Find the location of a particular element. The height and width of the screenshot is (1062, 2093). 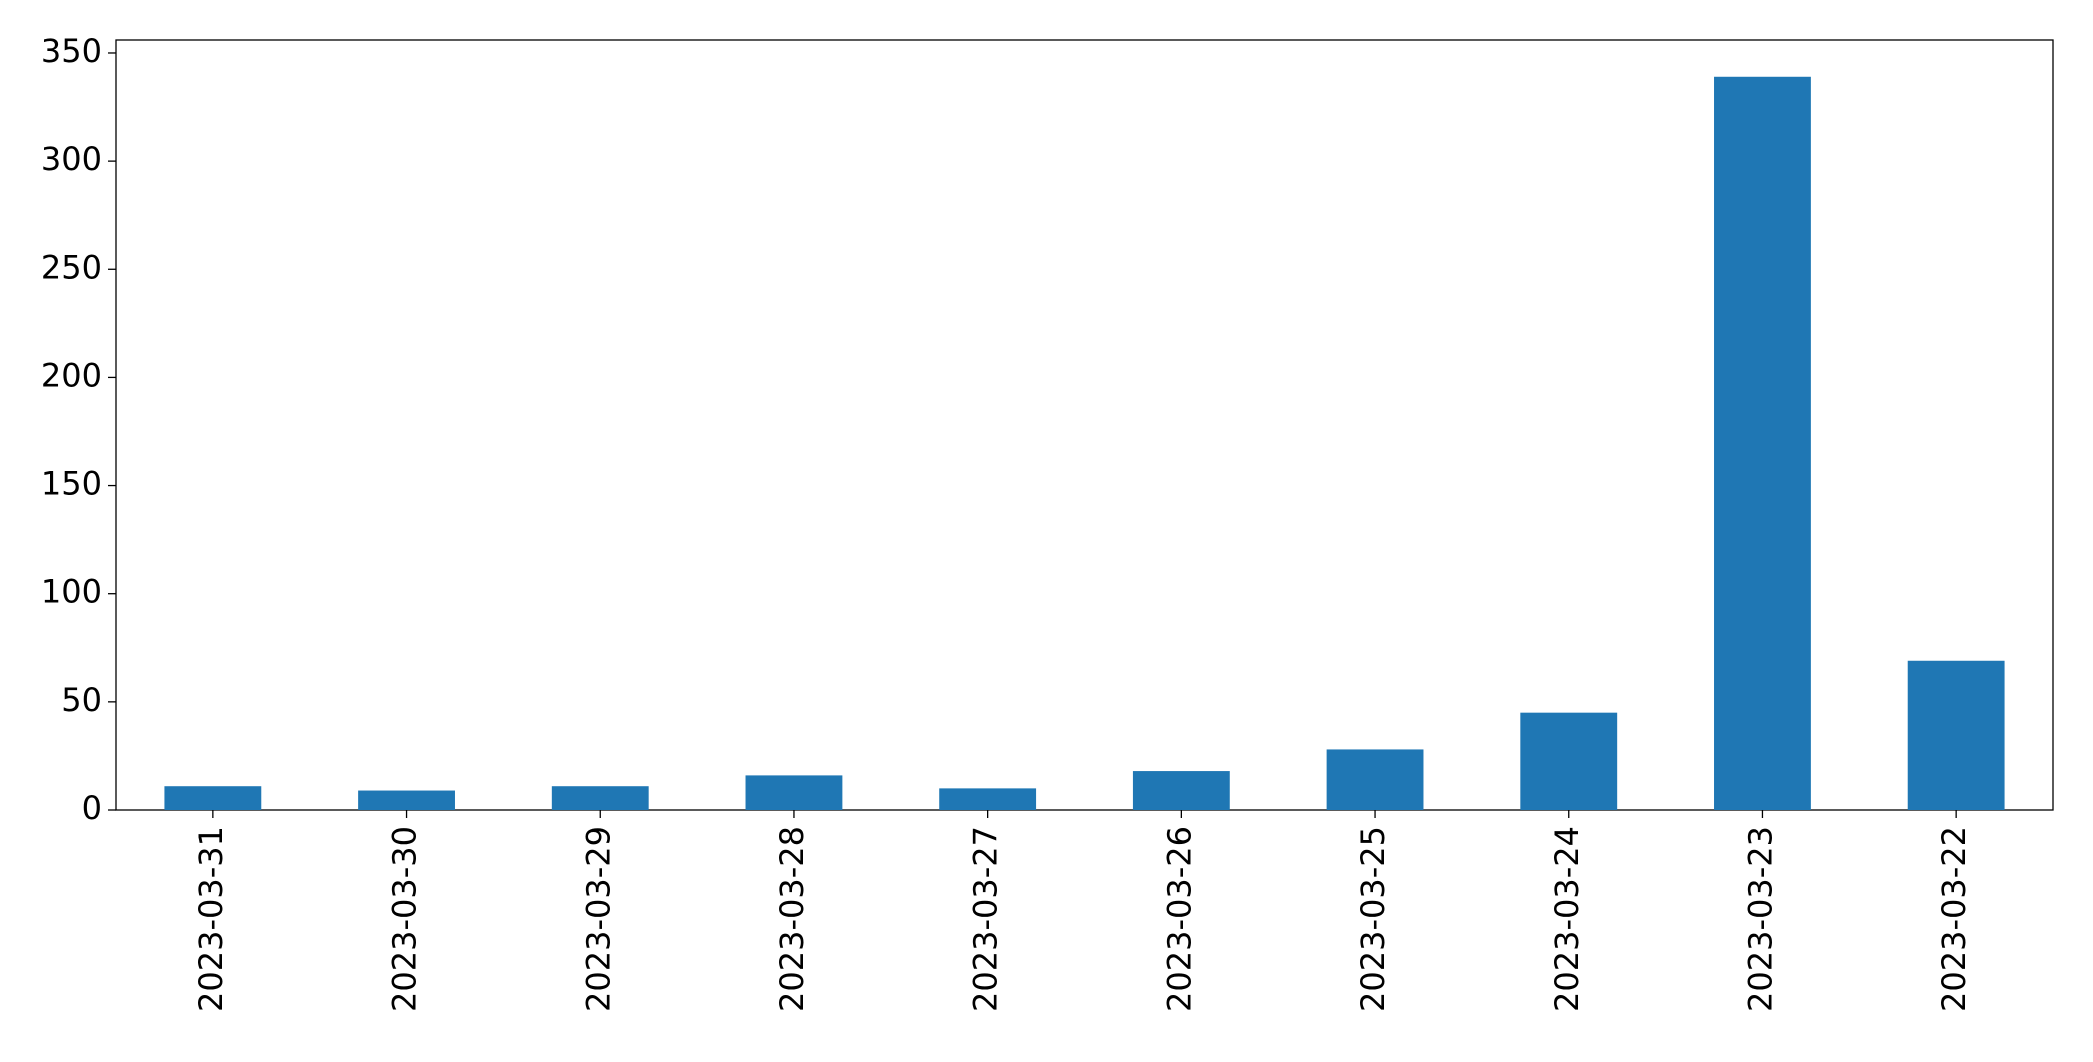

x-tick-label: 2023-03-23 is located at coordinates (1760, 919).